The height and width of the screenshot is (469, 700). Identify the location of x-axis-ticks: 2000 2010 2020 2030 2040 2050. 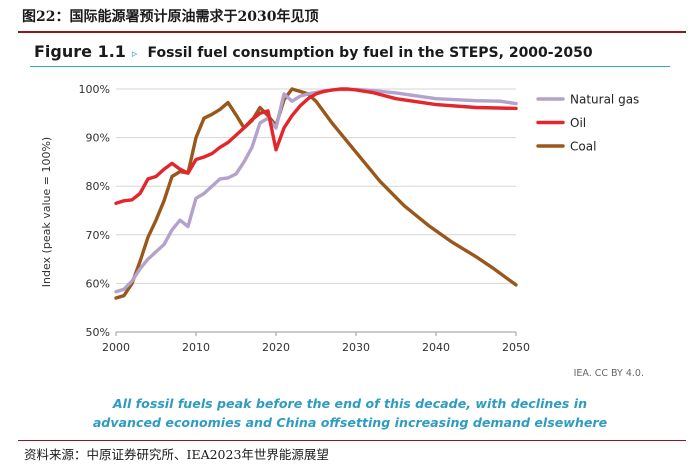
(316, 343).